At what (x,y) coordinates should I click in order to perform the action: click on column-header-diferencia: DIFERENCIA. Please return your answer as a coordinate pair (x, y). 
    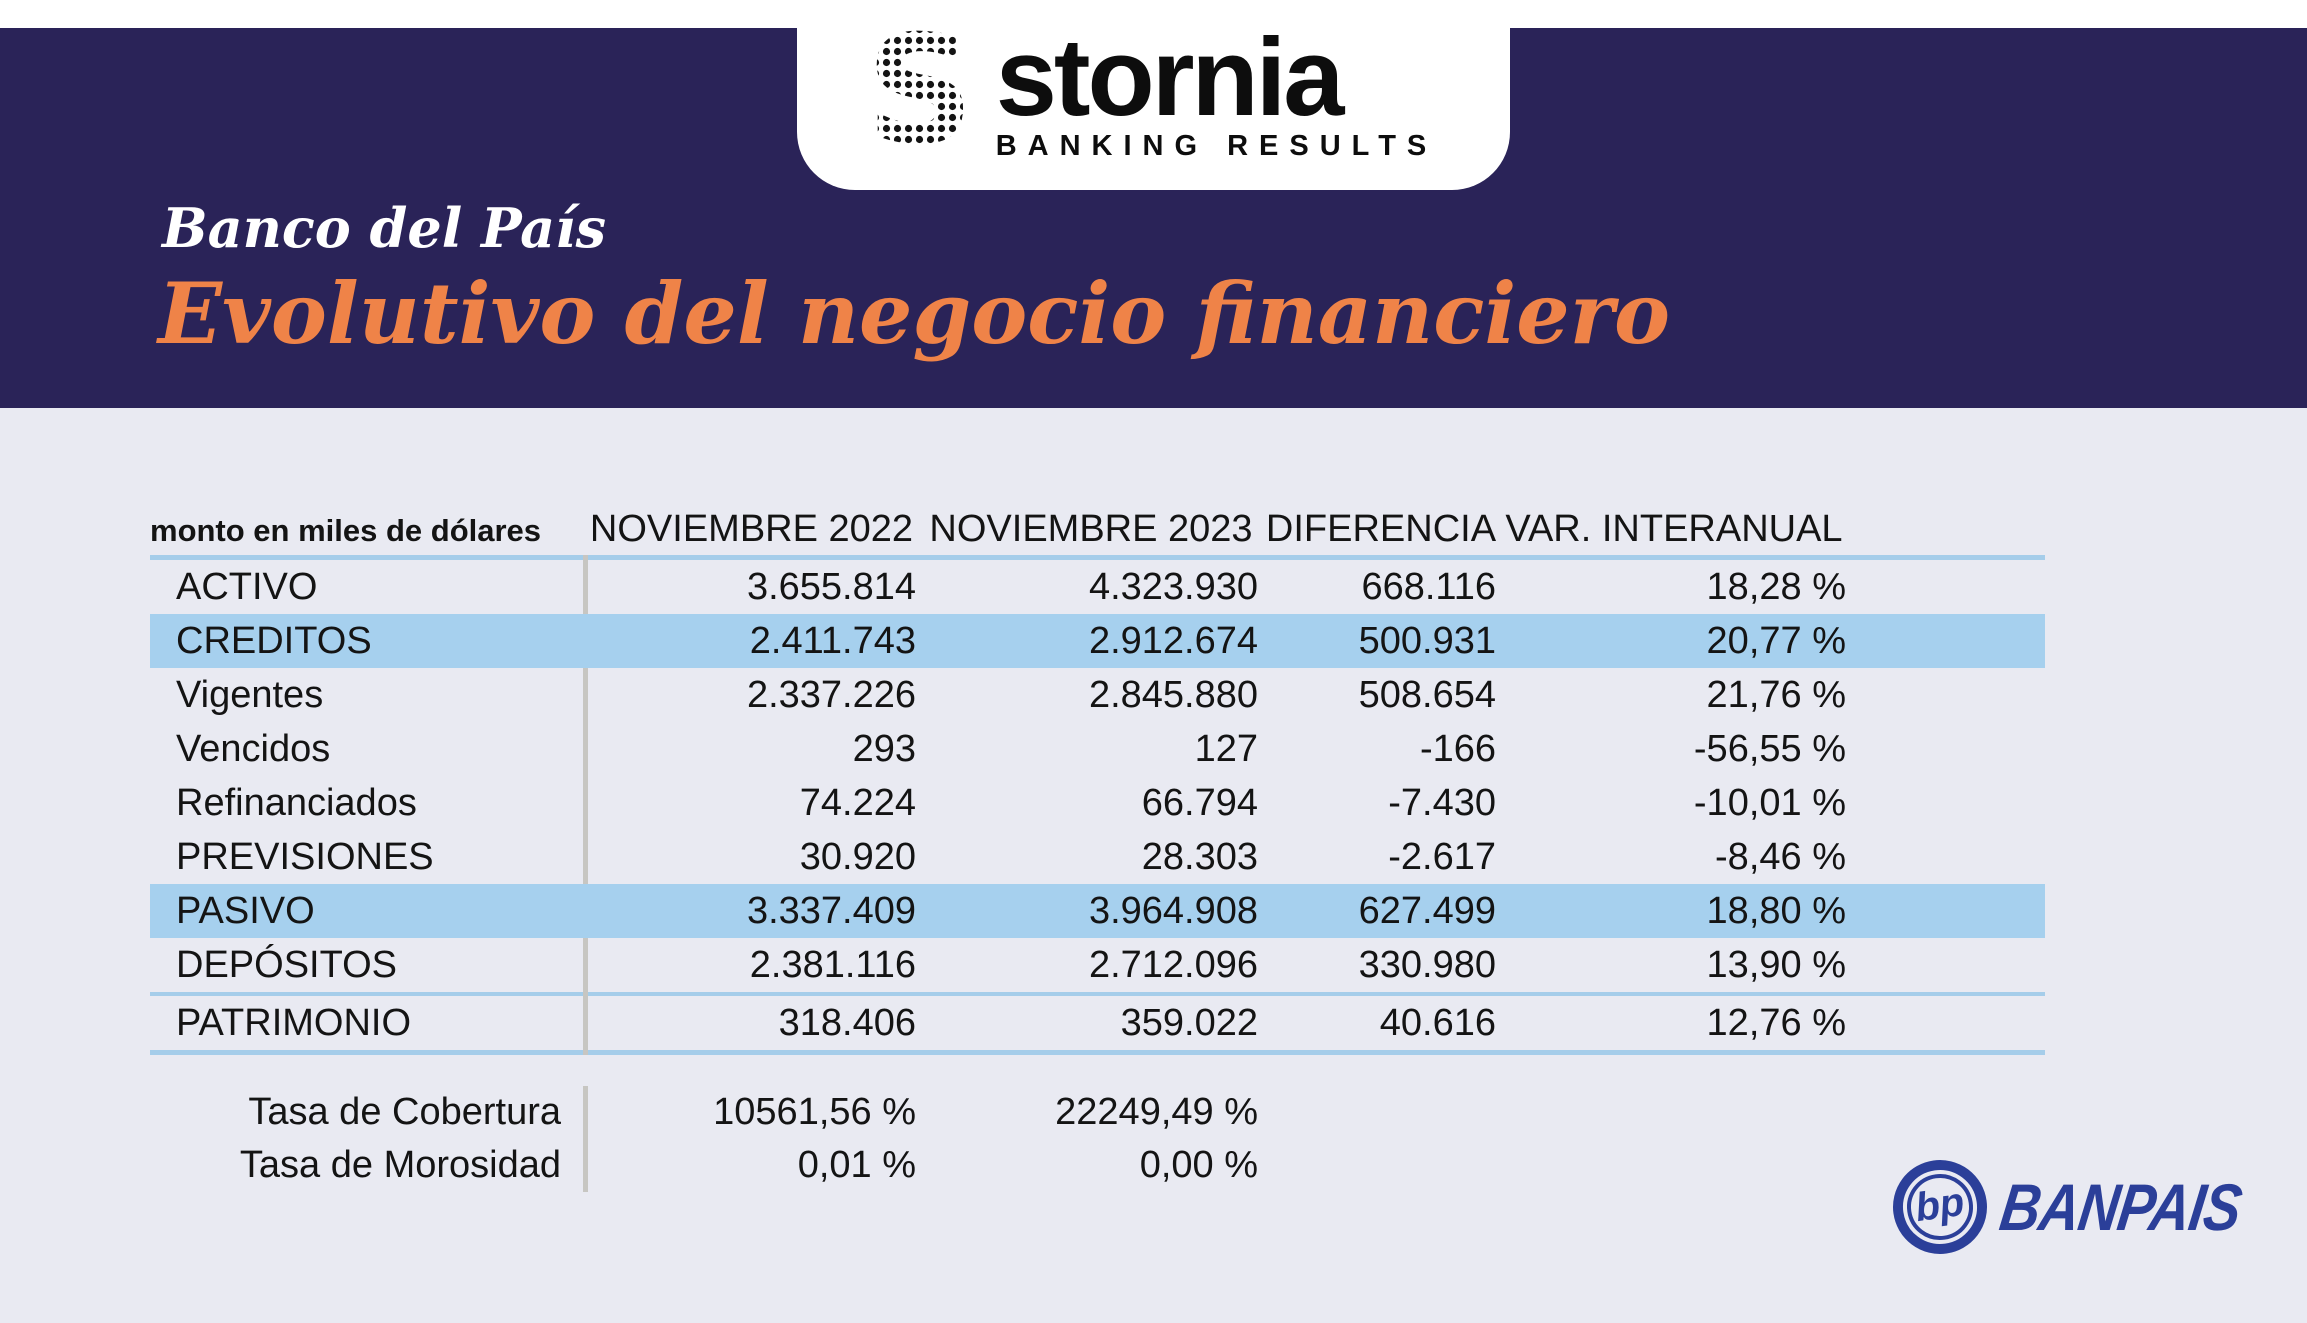
    Looking at the image, I should click on (1381, 529).